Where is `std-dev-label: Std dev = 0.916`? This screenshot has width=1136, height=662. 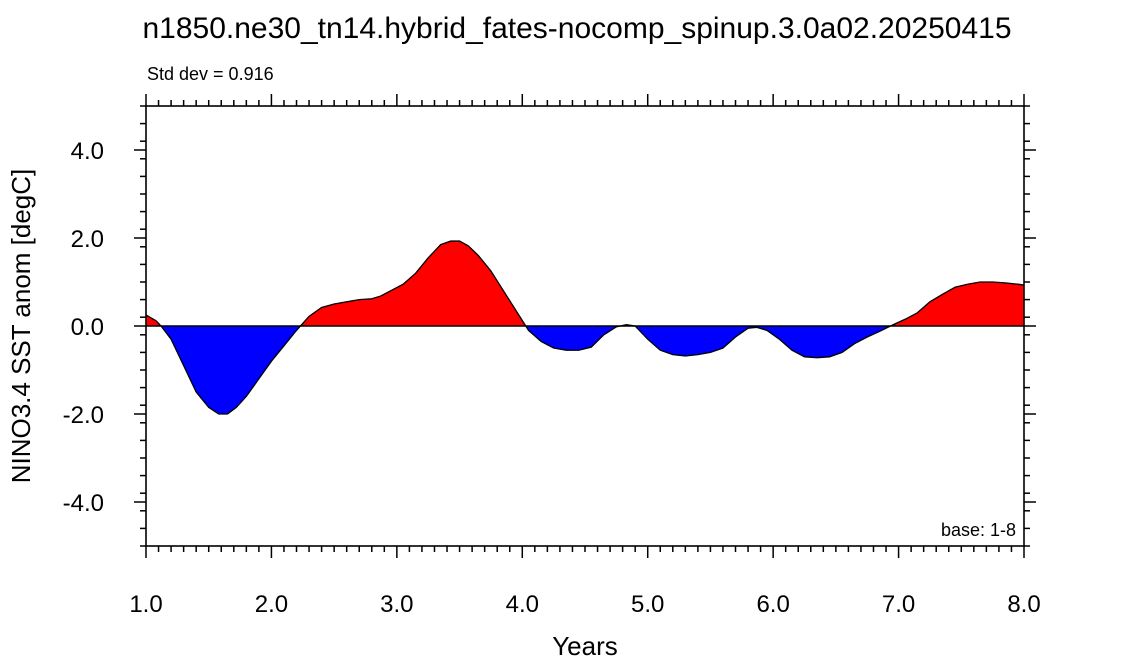 std-dev-label: Std dev = 0.916 is located at coordinates (210, 74).